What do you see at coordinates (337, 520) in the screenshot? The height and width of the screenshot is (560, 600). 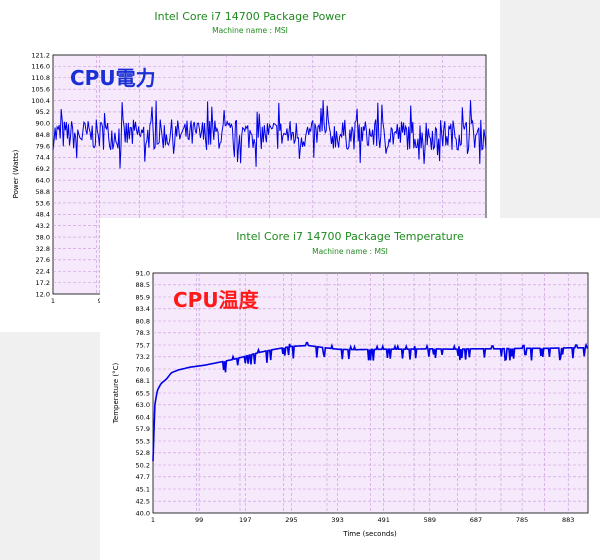 I see `temp-x-tick-label: 393` at bounding box center [337, 520].